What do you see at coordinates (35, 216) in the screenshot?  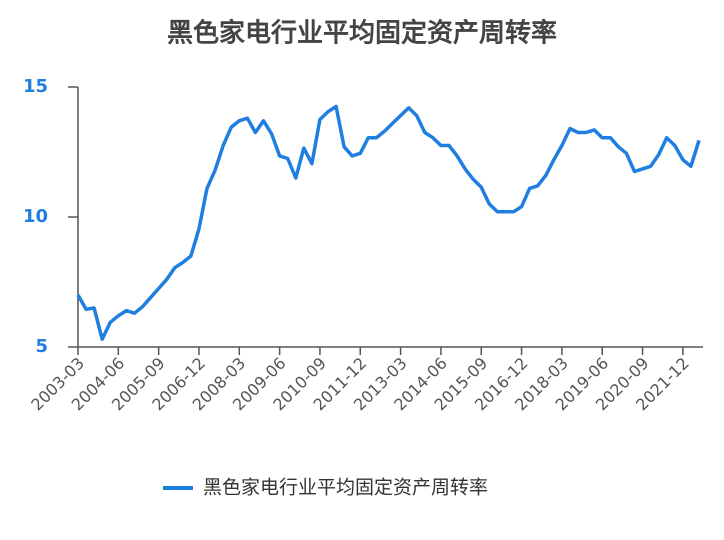 I see `y-tick-label: 10` at bounding box center [35, 216].